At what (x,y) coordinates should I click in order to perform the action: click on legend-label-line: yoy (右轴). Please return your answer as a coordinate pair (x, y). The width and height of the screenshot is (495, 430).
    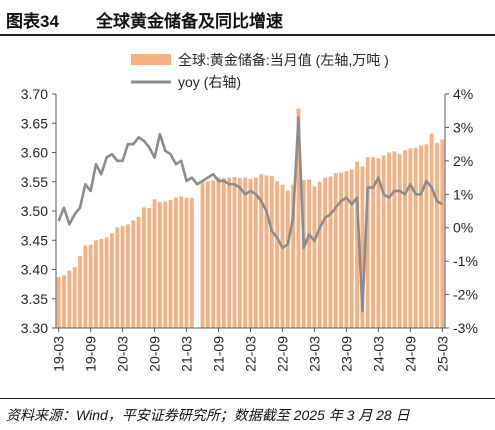
    Looking at the image, I should click on (209, 82).